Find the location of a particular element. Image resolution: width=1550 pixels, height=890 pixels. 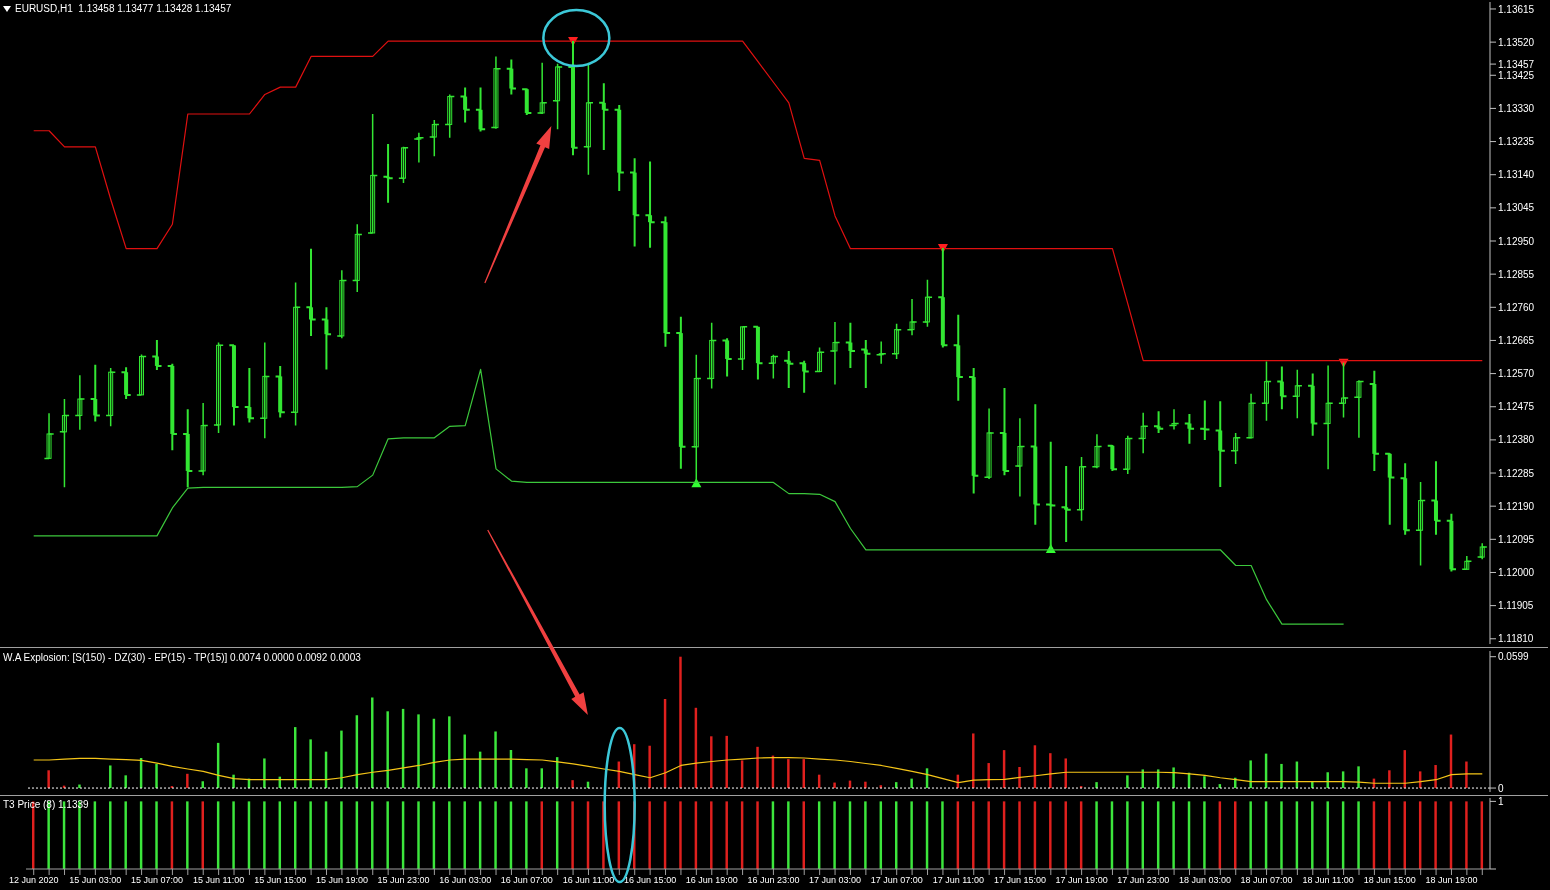

x-tick-label: 16 Jun 11:00 is located at coordinates (588, 880).